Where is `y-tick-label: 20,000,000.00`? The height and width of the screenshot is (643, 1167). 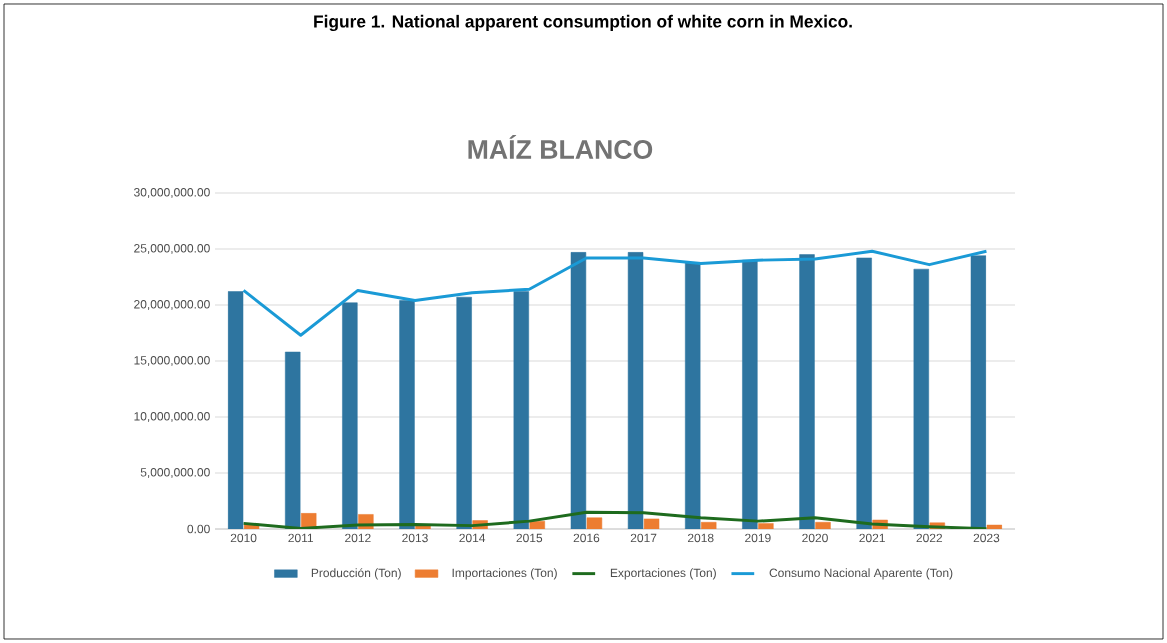
y-tick-label: 20,000,000.00 is located at coordinates (172, 305).